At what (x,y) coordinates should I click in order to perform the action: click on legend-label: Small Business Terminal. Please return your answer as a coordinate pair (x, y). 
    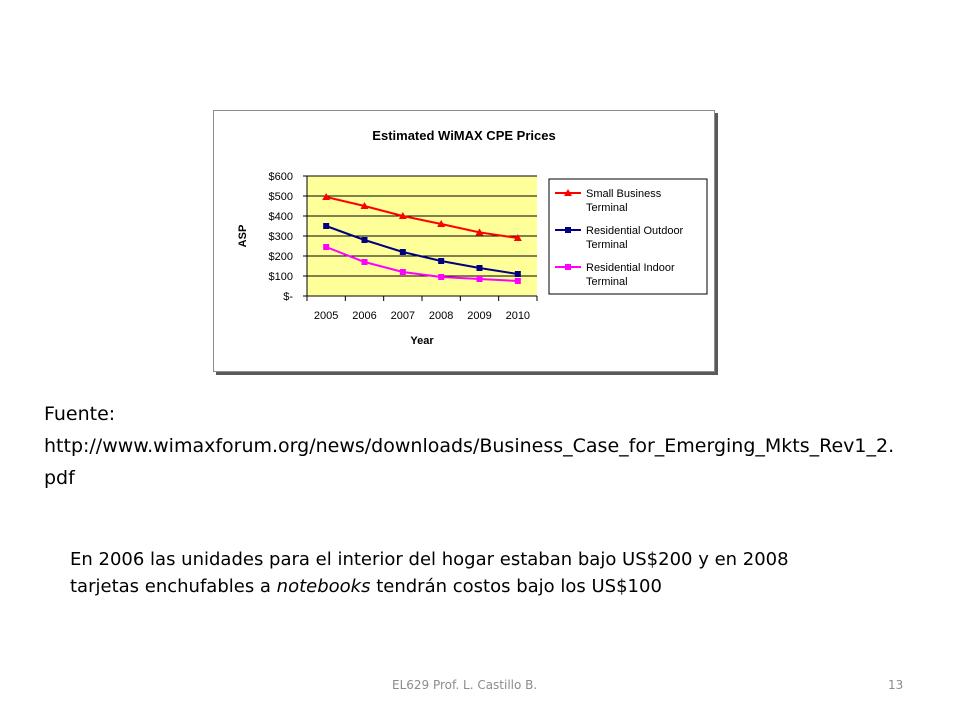
    Looking at the image, I should click on (624, 201).